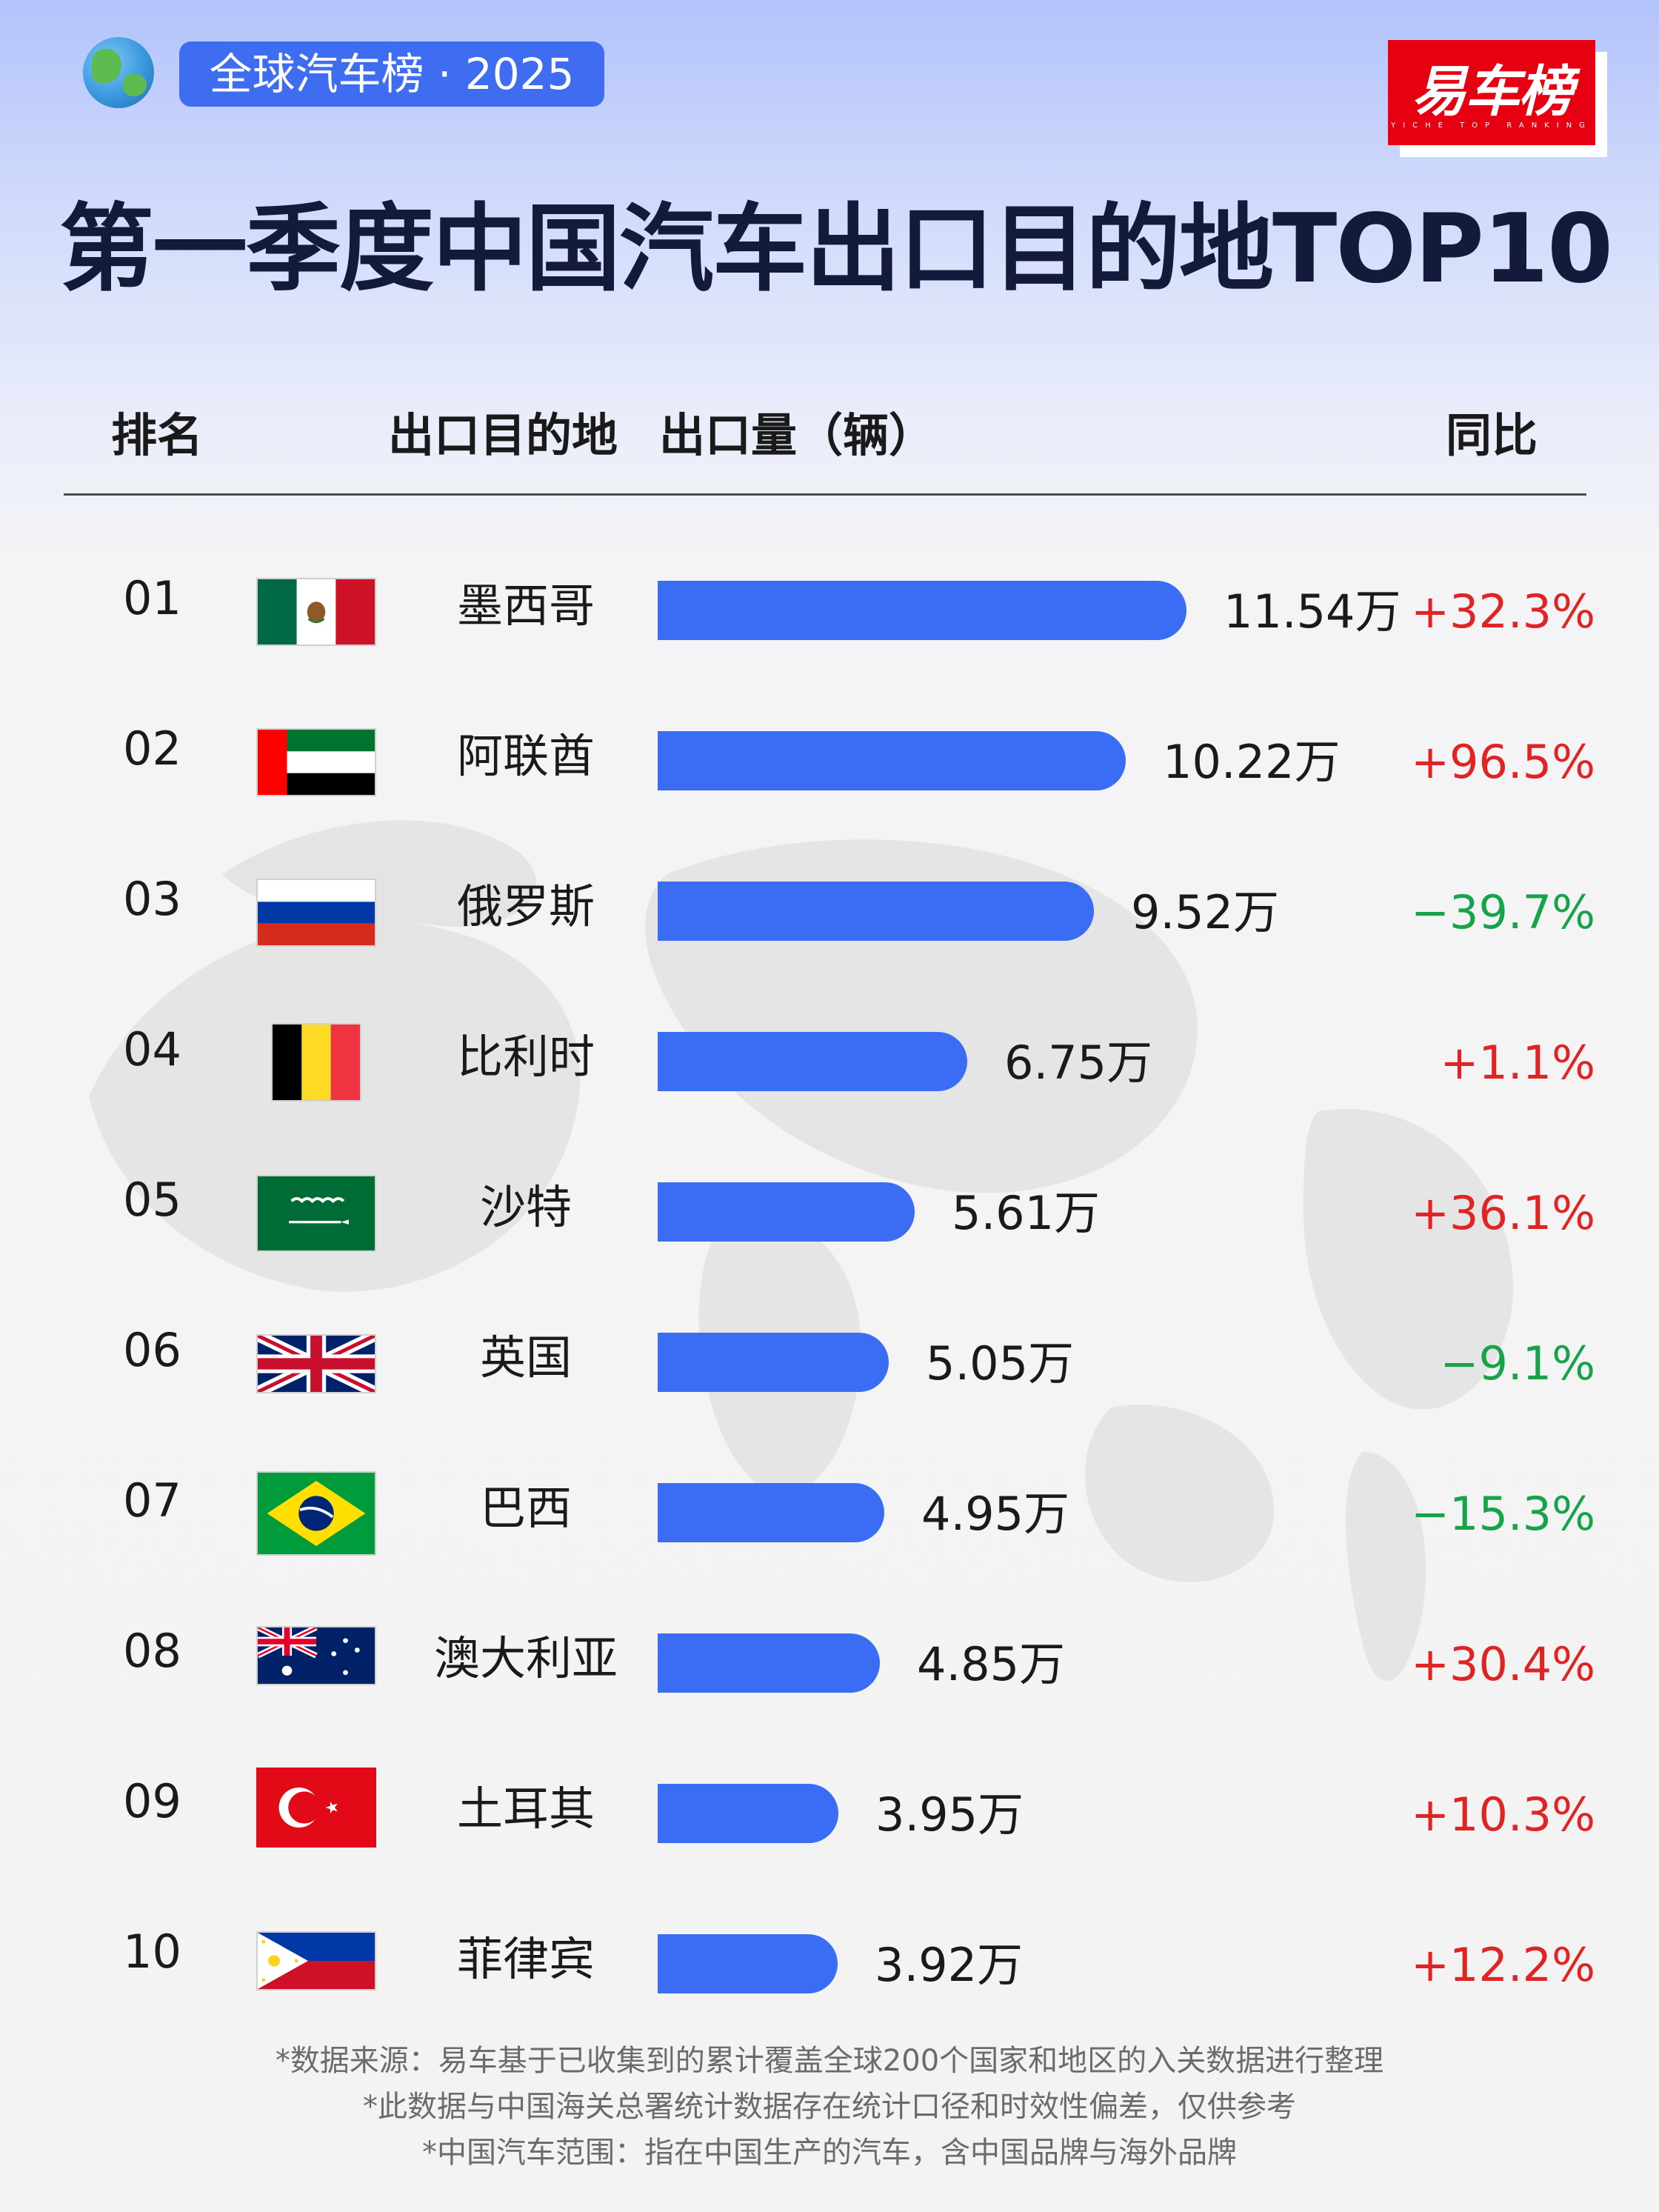  Describe the element at coordinates (829, 2061) in the screenshot. I see `footnote-source: *数据来源：易车基于已收集到的累计覆盖全球200个国家和地区的入关数据进行整理` at that location.